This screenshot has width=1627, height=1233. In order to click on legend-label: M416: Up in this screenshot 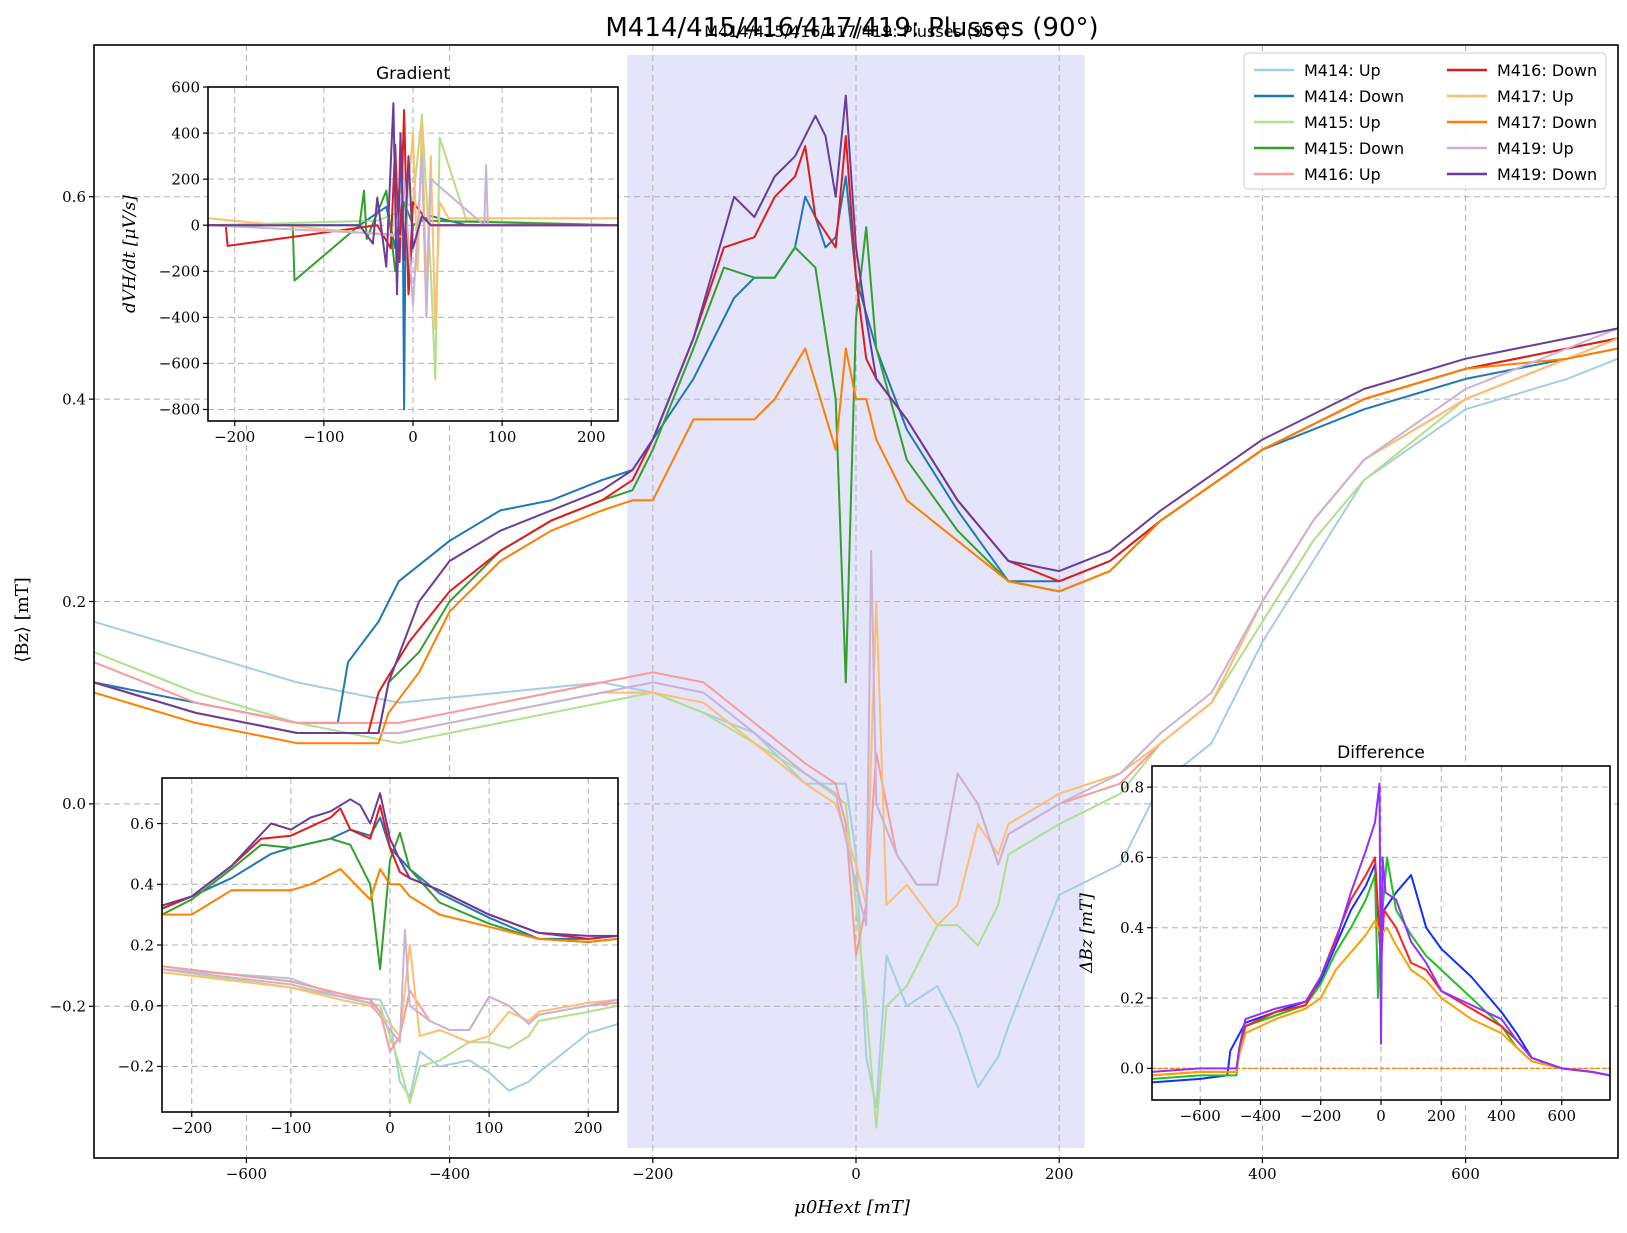, I will do `click(1342, 174)`.